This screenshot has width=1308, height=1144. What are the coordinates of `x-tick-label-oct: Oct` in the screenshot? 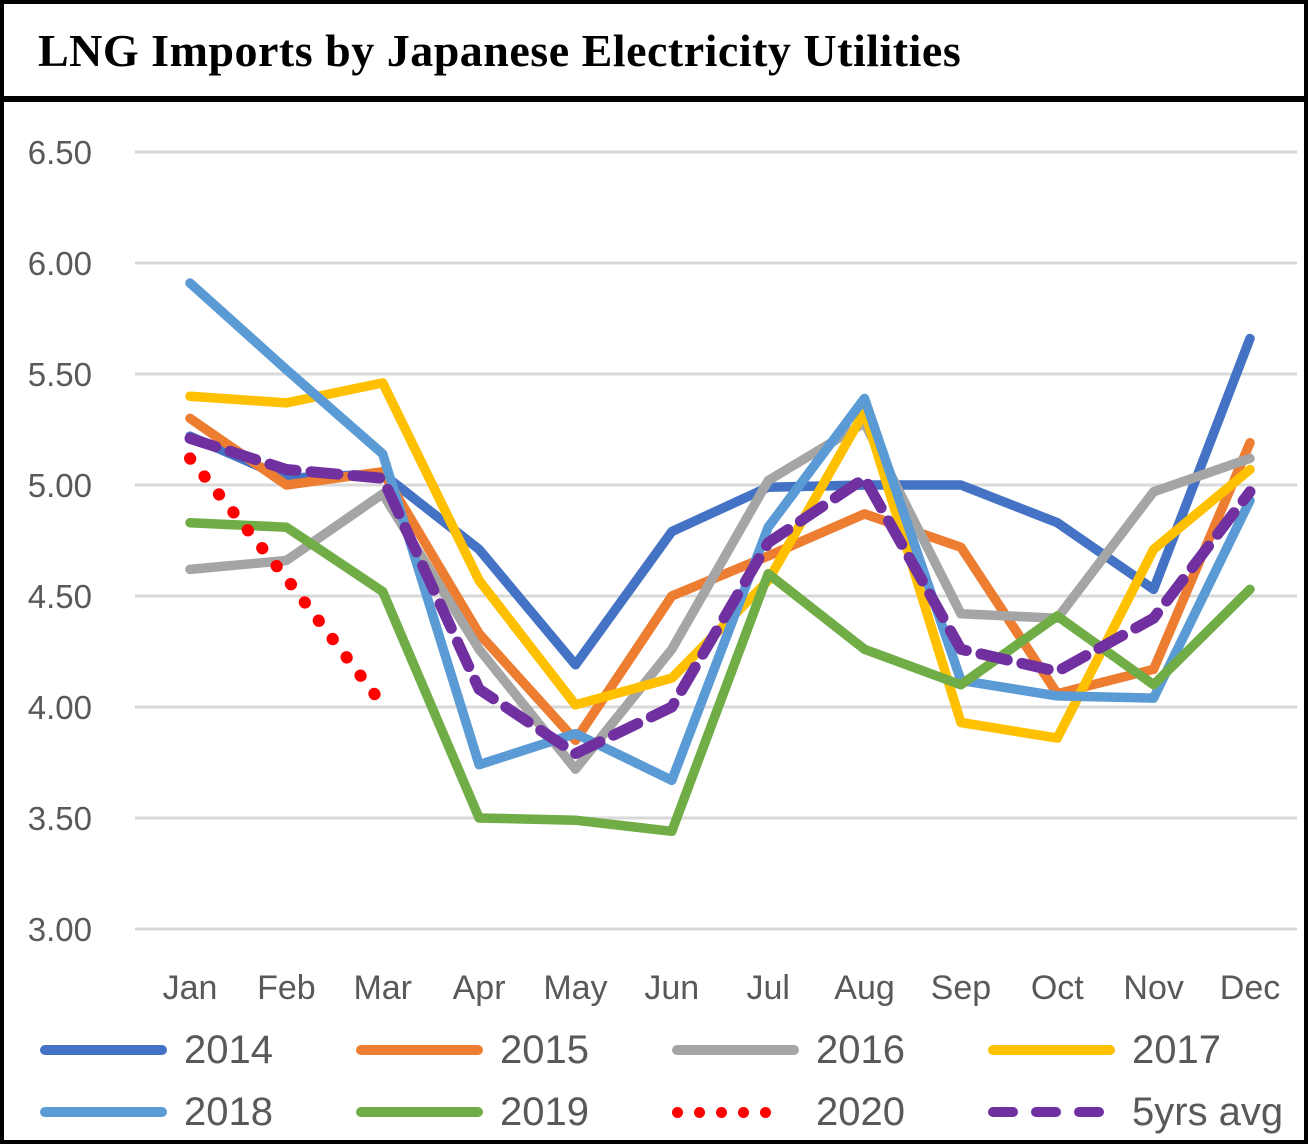 It's located at (1057, 988).